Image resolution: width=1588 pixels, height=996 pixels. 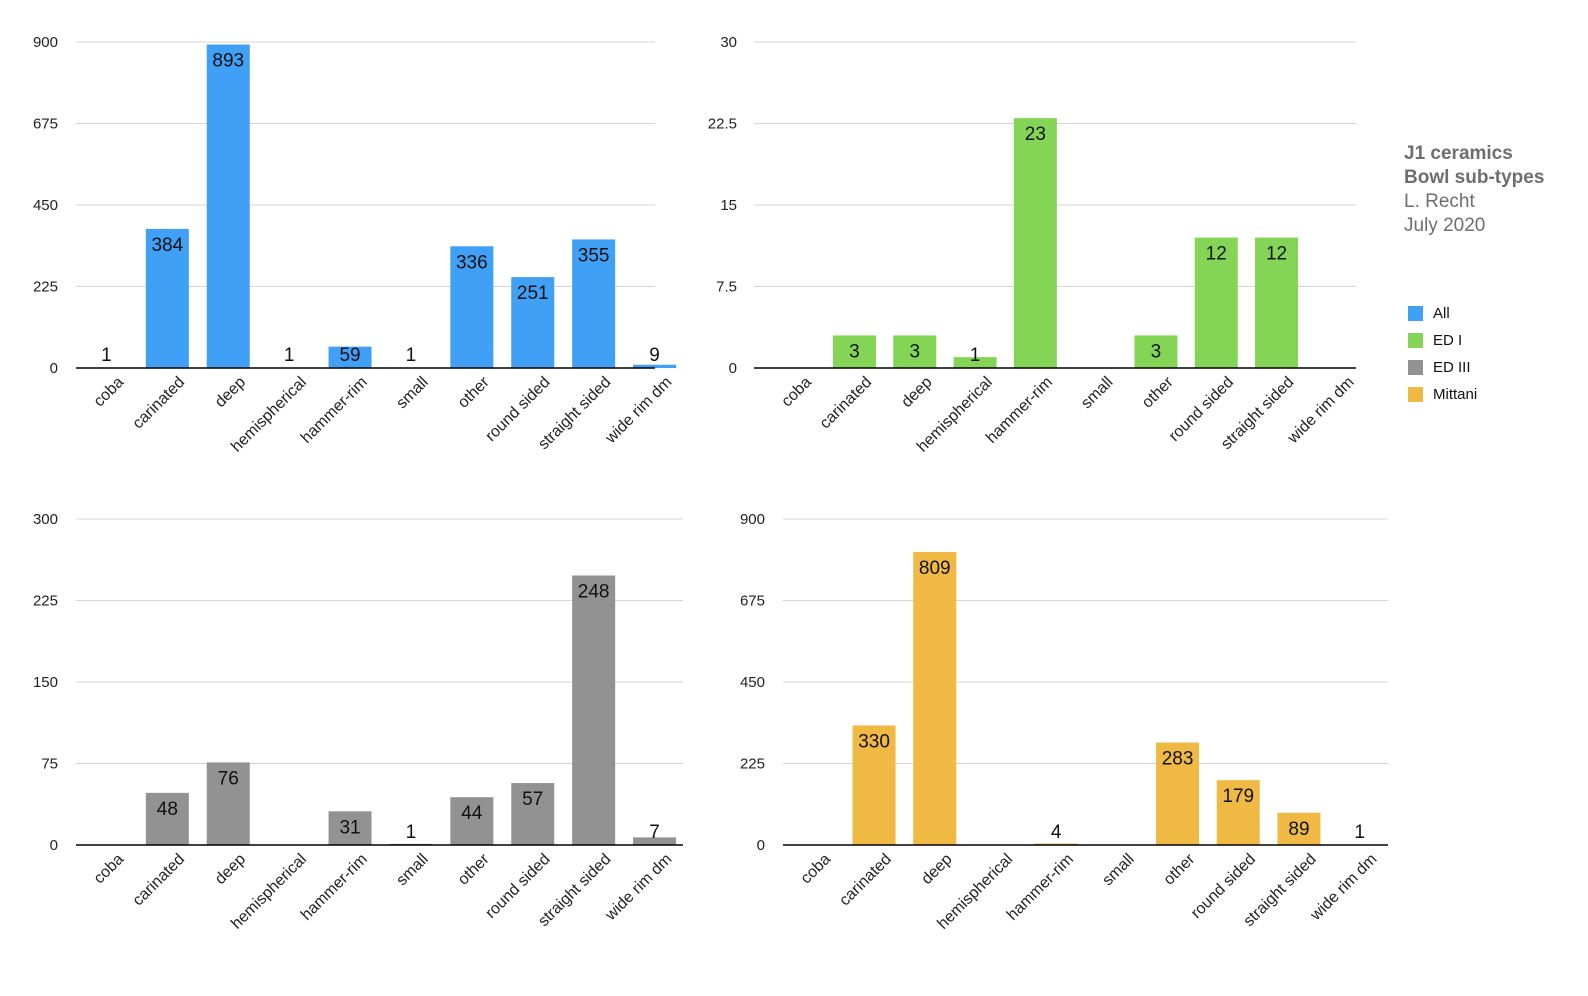 I want to click on y-tick-label: 75, so click(x=49, y=764).